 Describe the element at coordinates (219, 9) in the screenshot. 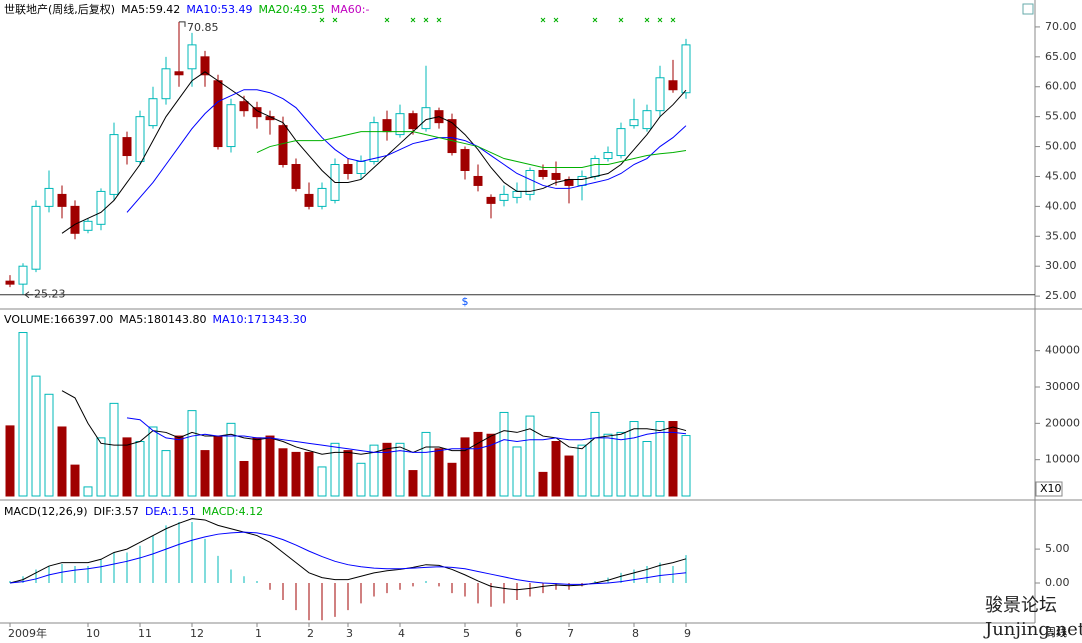

I see `legend-entry: MA10:53.49` at that location.